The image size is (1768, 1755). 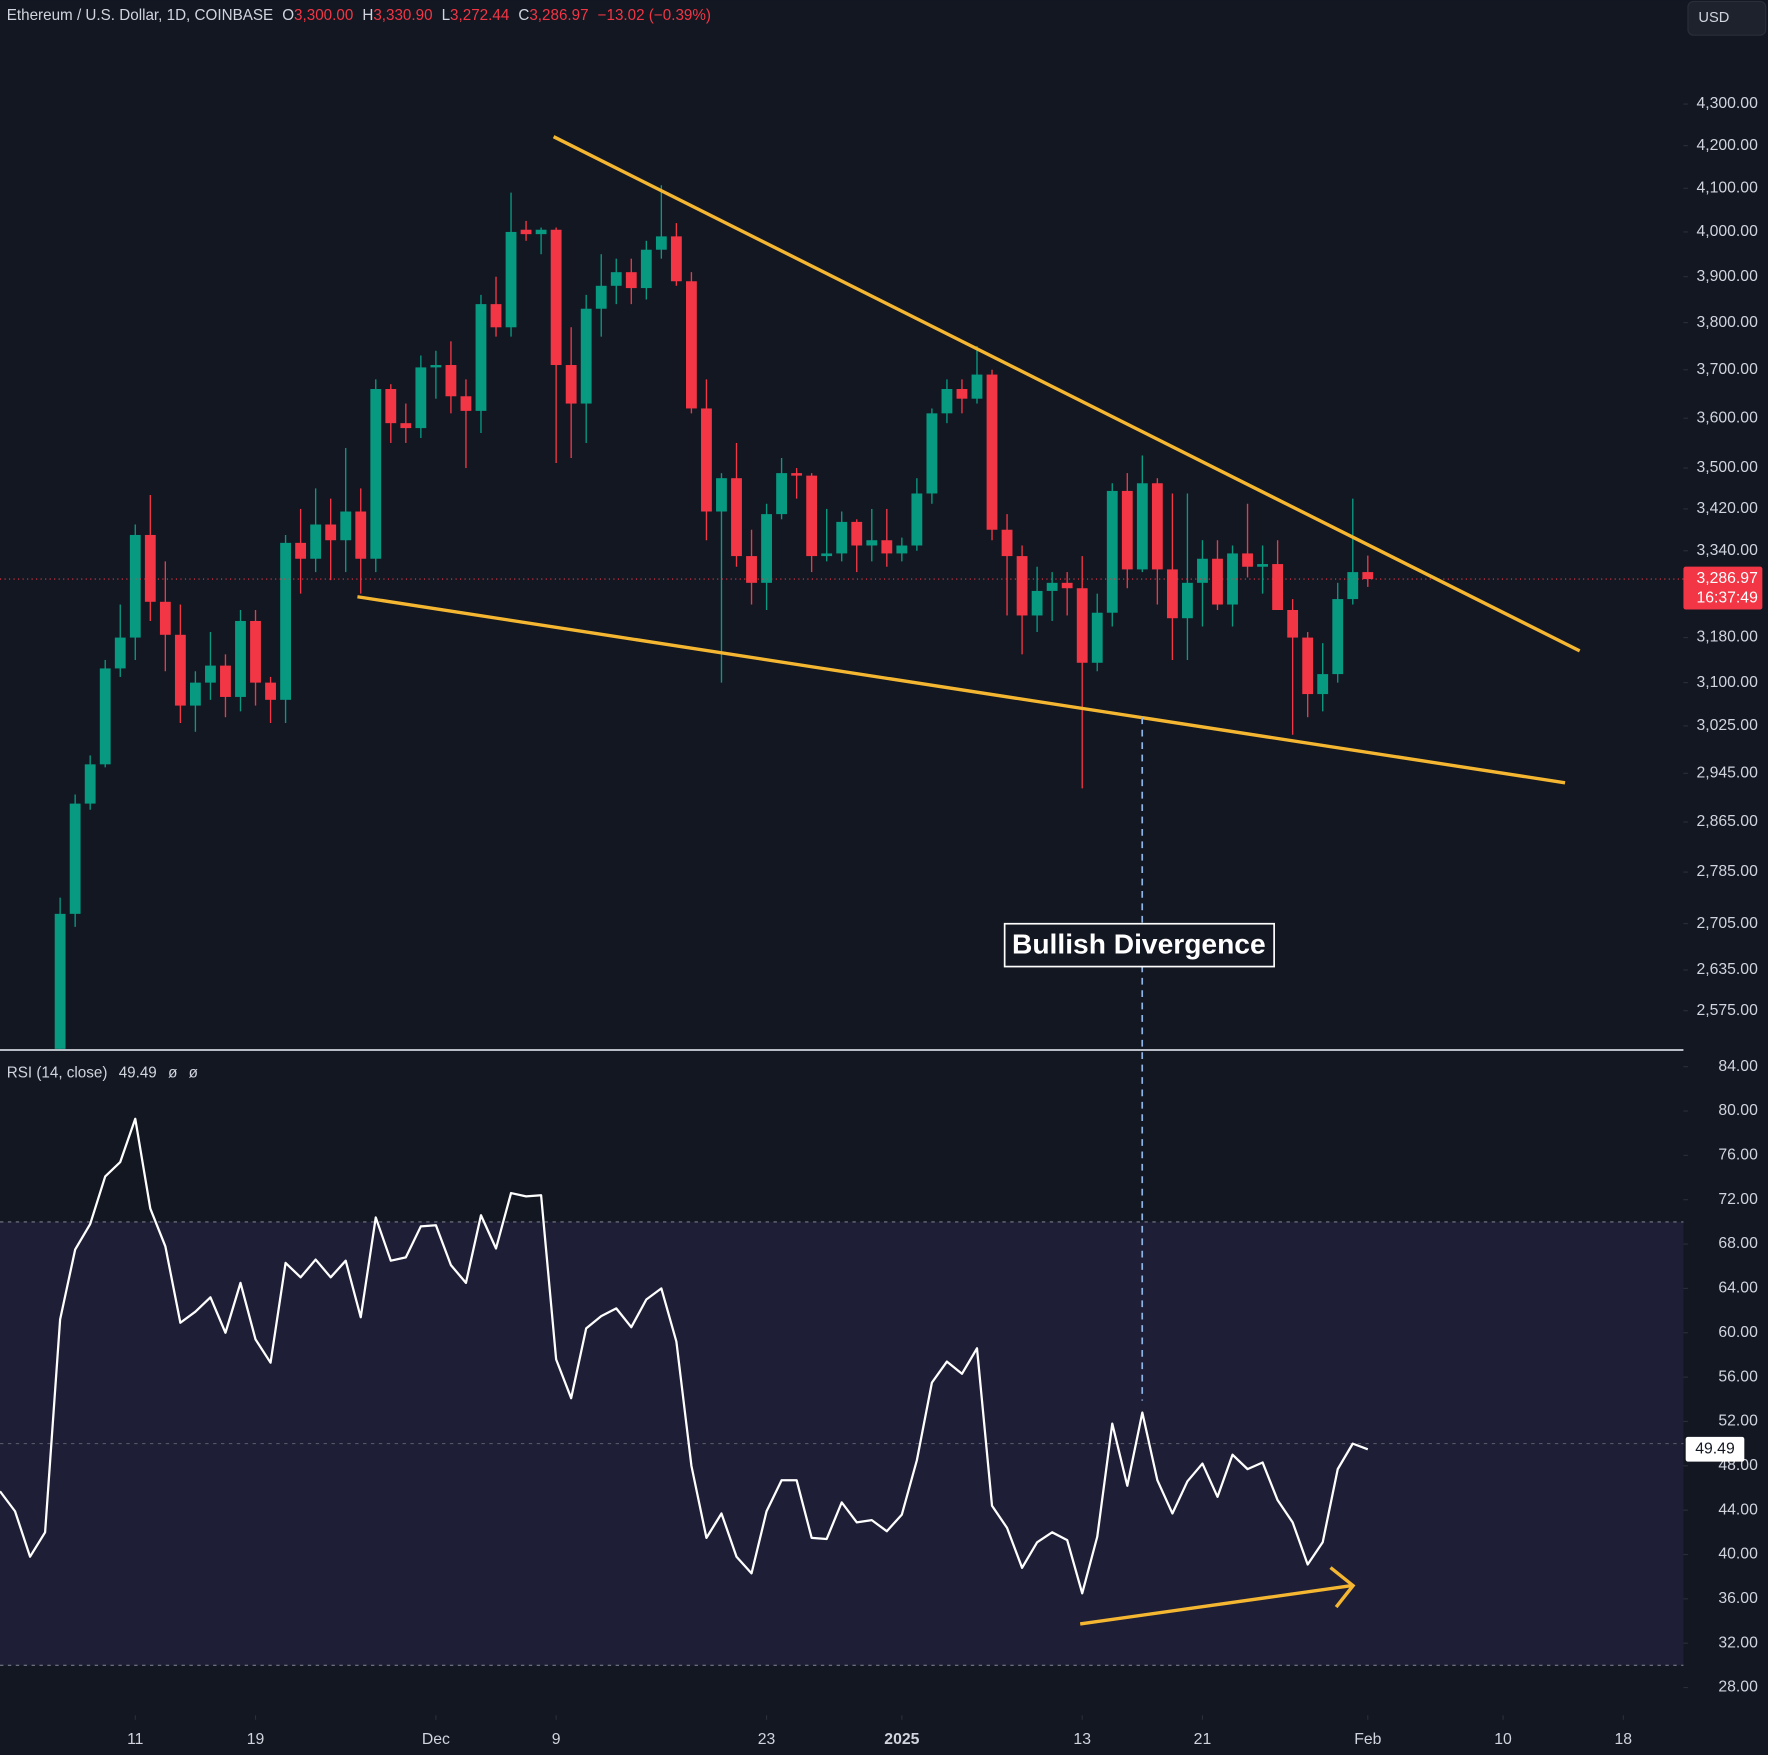 I want to click on y-tick-label: 64.00, so click(x=1738, y=1288).